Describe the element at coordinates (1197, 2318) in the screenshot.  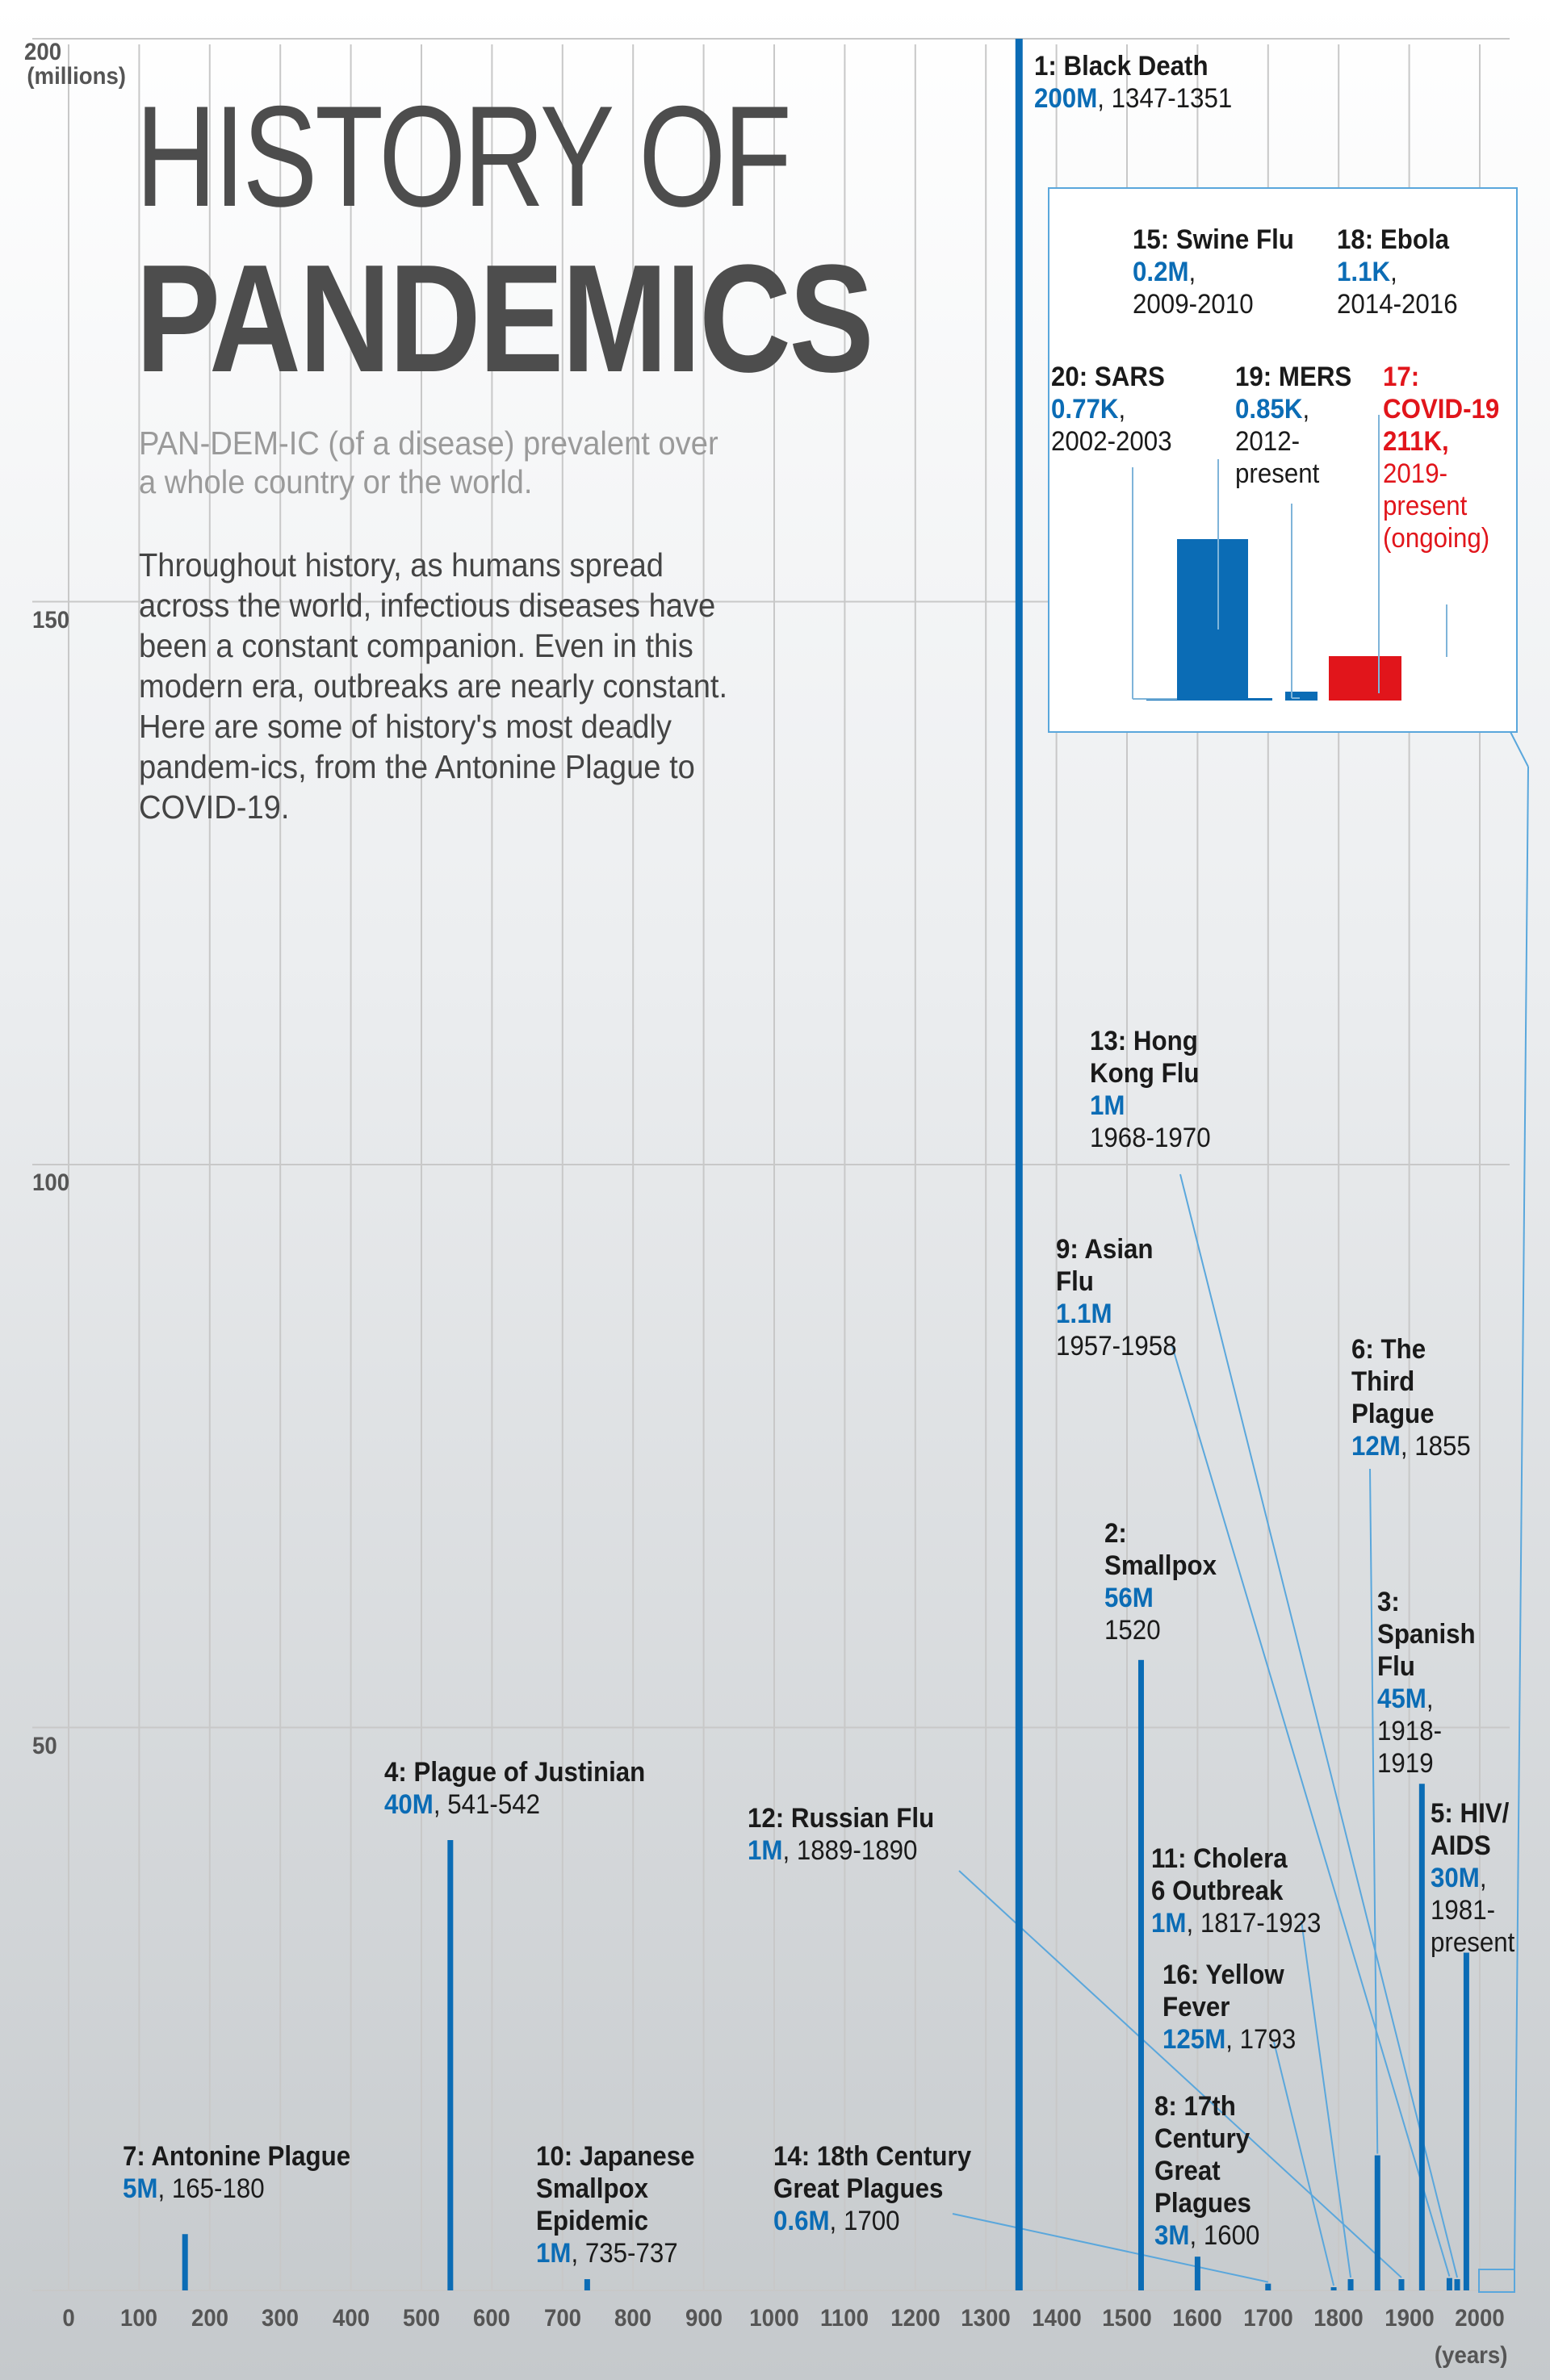
I see `x-tick-label: 1600` at that location.